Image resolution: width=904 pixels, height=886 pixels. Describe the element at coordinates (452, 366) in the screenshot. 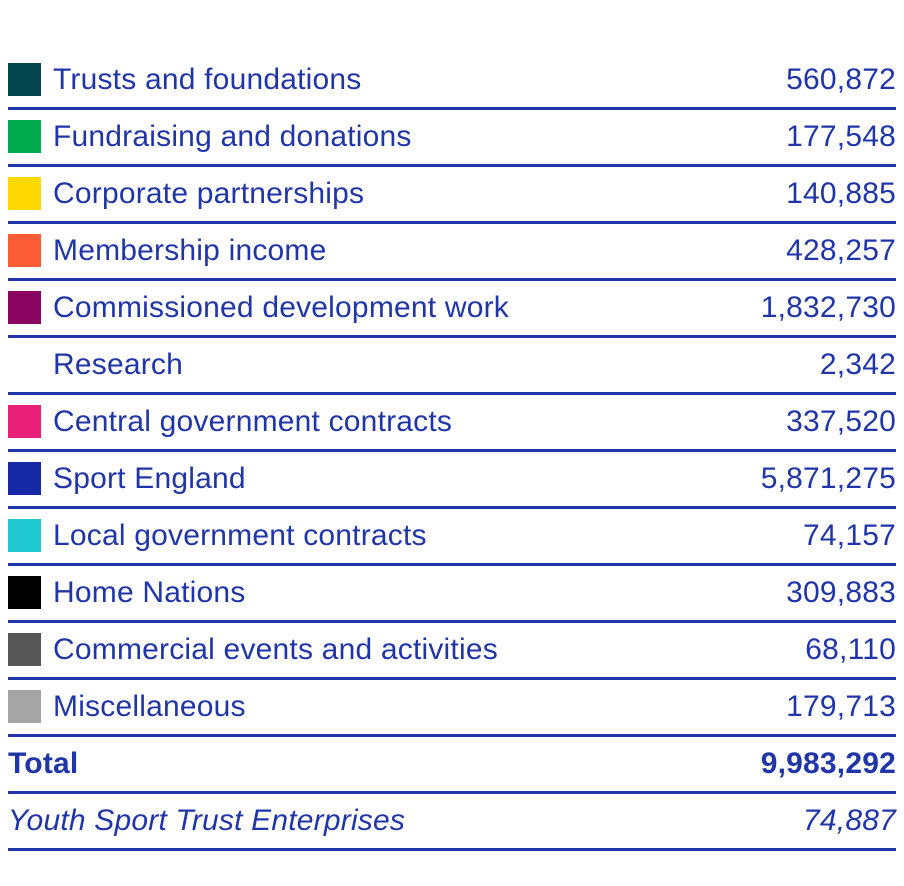

I see `legend-row: Research 2,342` at that location.